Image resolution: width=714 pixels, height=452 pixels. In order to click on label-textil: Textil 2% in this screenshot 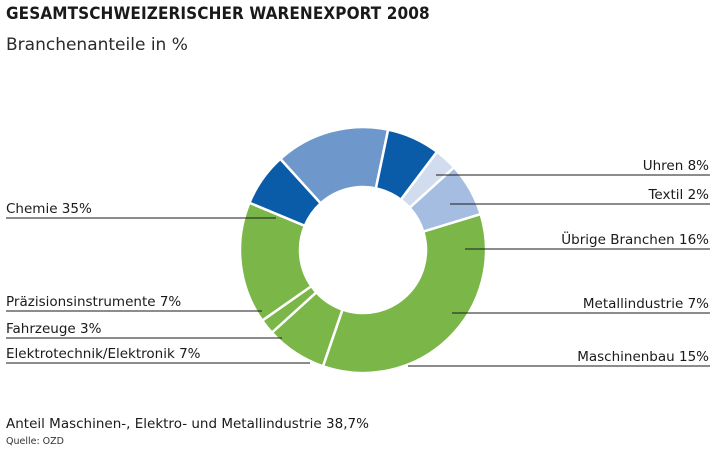, I will do `click(678, 195)`.